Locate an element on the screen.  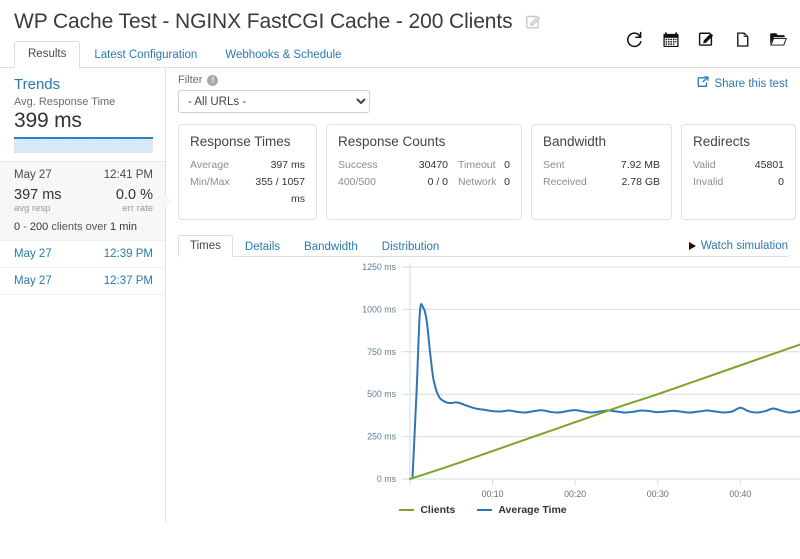
legend-item-average-time: Average Time is located at coordinates (522, 510).